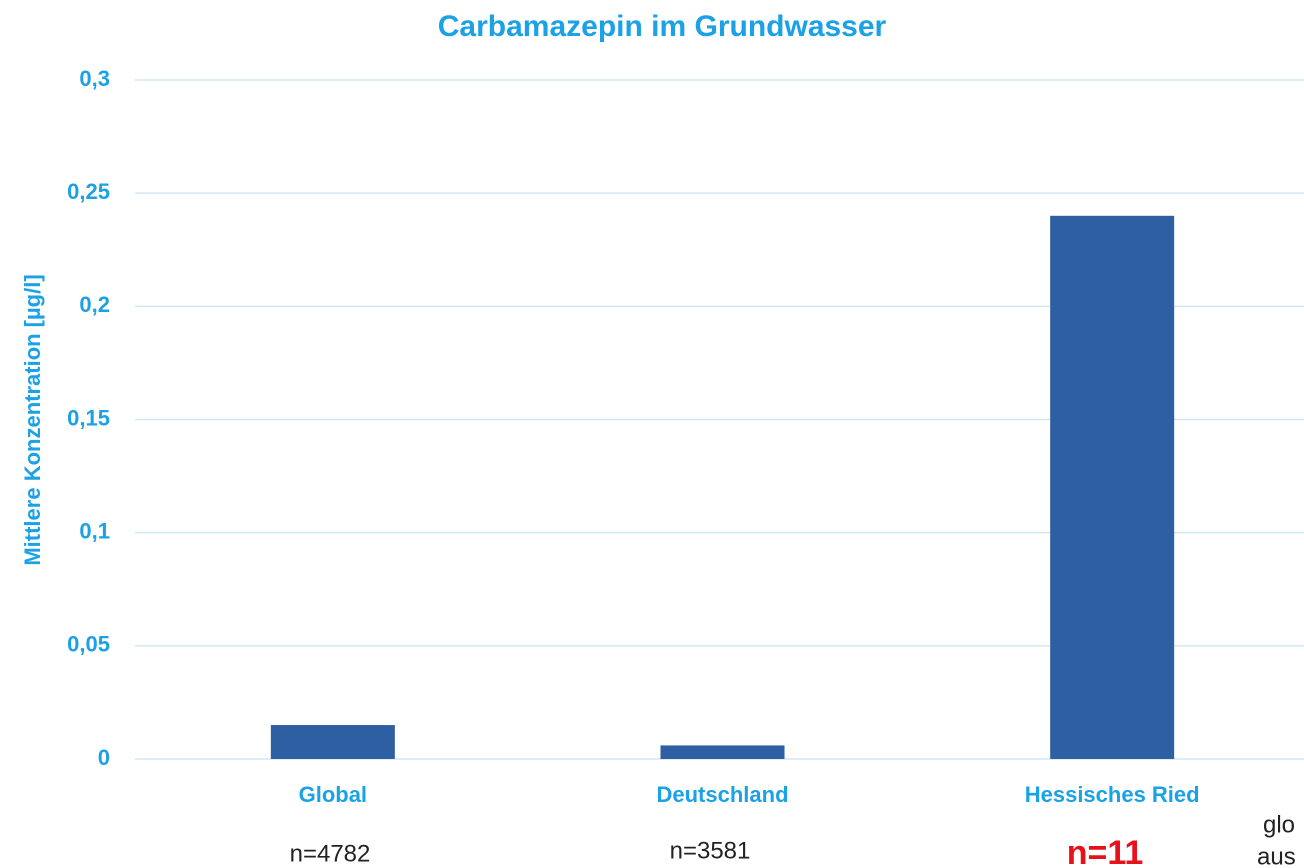  Describe the element at coordinates (1112, 794) in the screenshot. I see `x-tick-label: Hessisches Ried` at that location.